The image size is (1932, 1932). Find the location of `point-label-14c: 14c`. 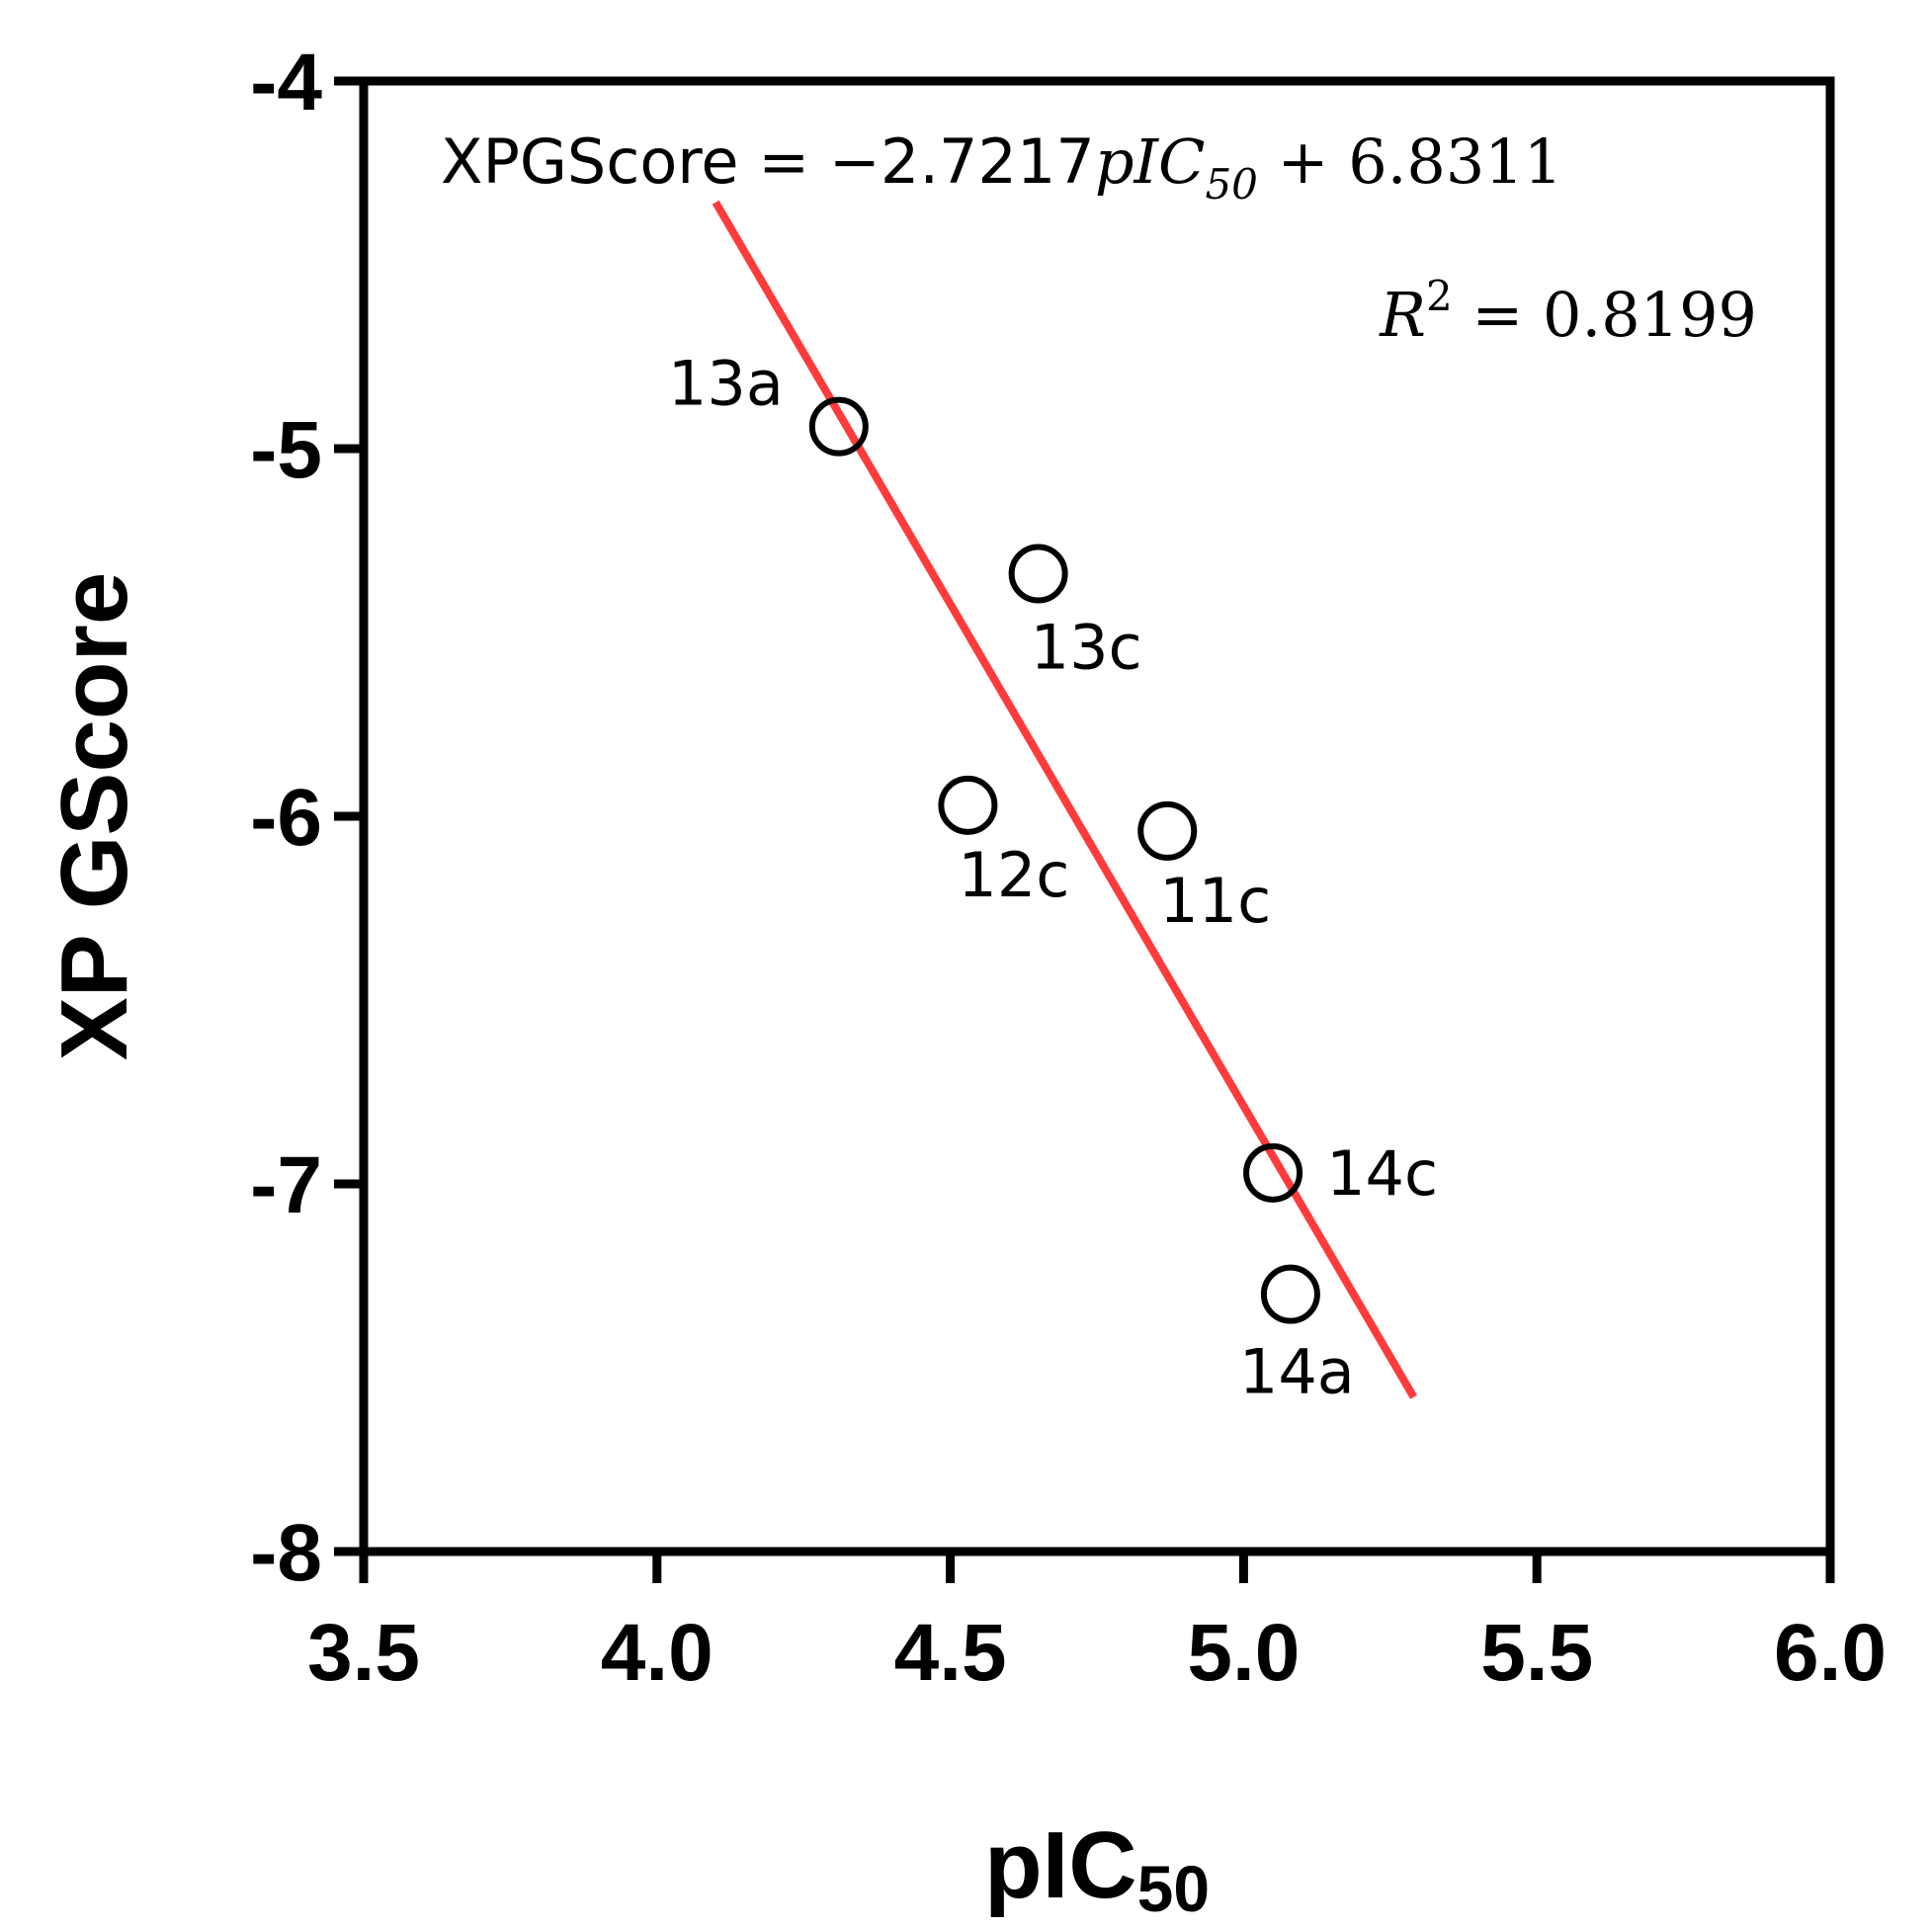

point-label-14c: 14c is located at coordinates (1382, 1173).